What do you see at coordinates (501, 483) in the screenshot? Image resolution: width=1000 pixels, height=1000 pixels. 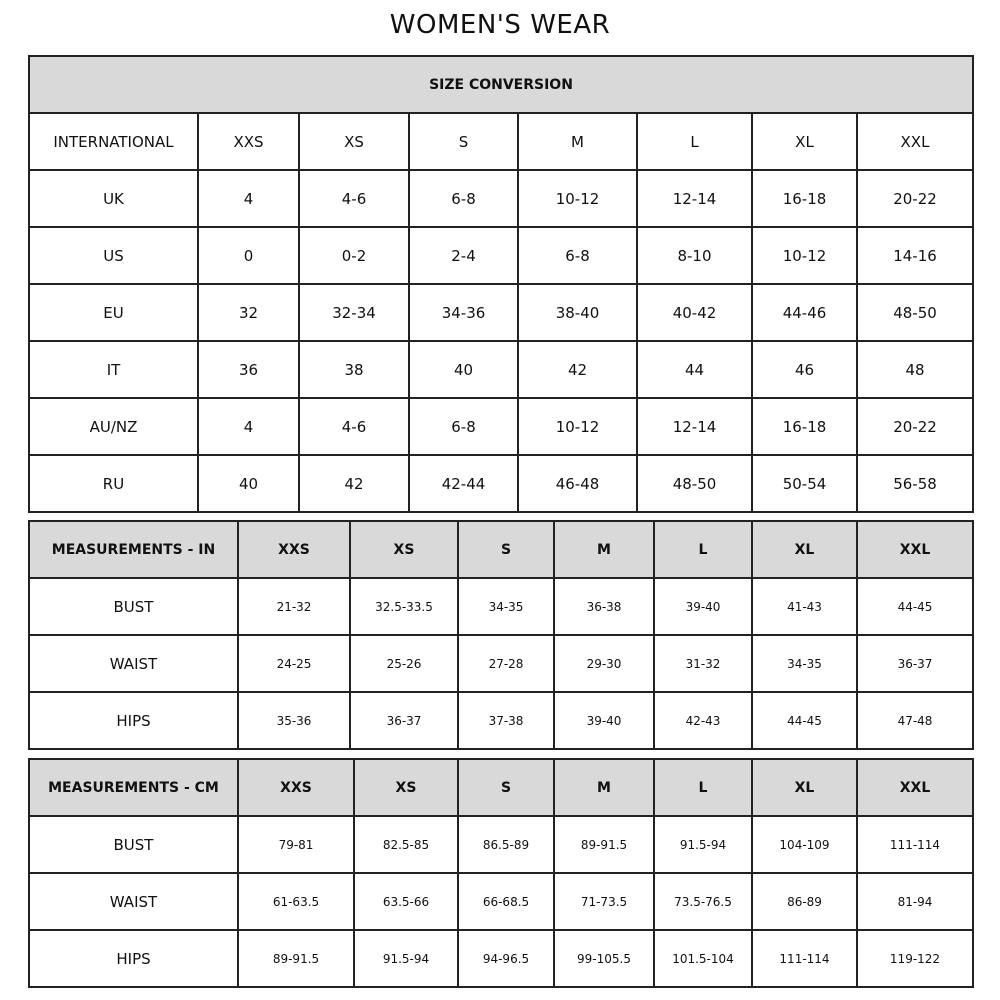 I see `size-conversion-row: RU 40 42 42-44 46-48 48-50 50-54 56-58` at bounding box center [501, 483].